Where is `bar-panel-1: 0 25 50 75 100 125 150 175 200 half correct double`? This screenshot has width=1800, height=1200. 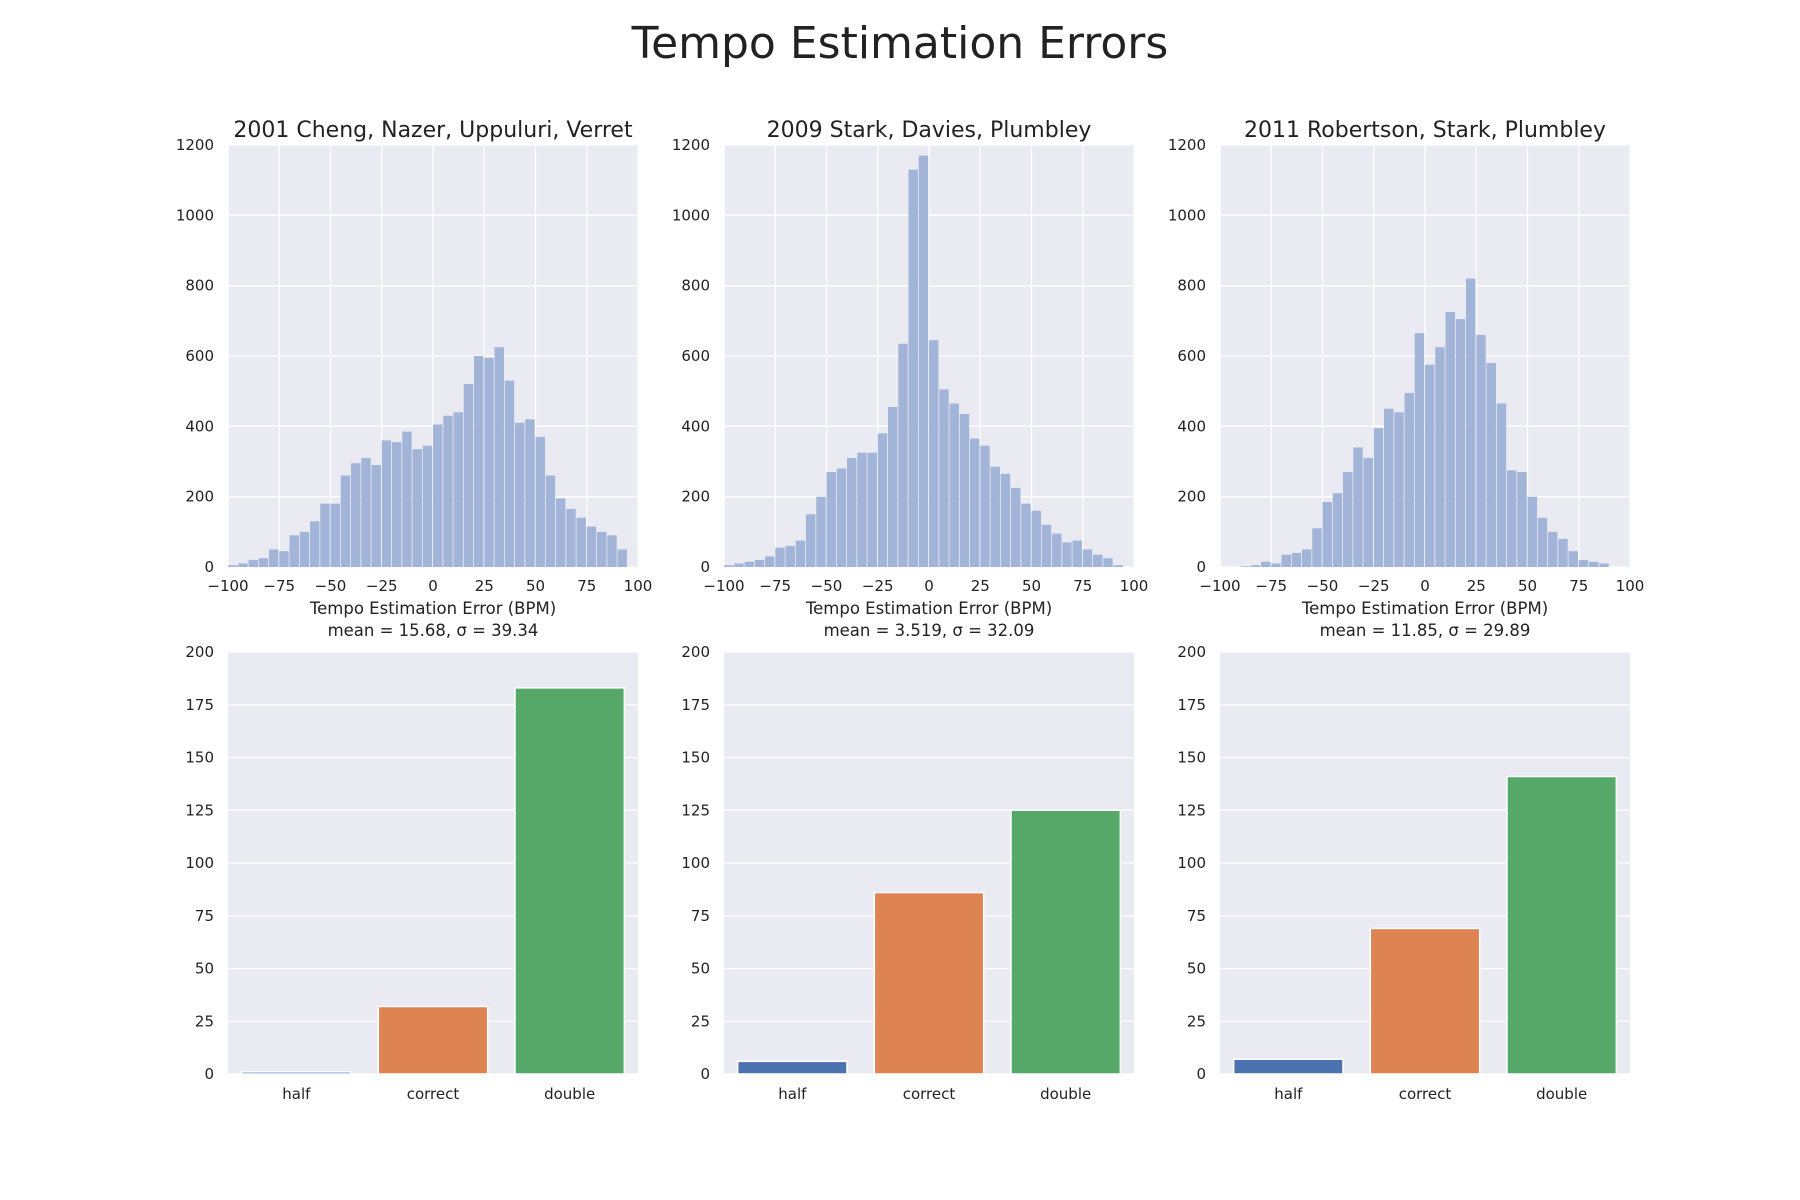
bar-panel-1: 0 25 50 75 100 125 150 175 200 half correct double is located at coordinates (411, 873).